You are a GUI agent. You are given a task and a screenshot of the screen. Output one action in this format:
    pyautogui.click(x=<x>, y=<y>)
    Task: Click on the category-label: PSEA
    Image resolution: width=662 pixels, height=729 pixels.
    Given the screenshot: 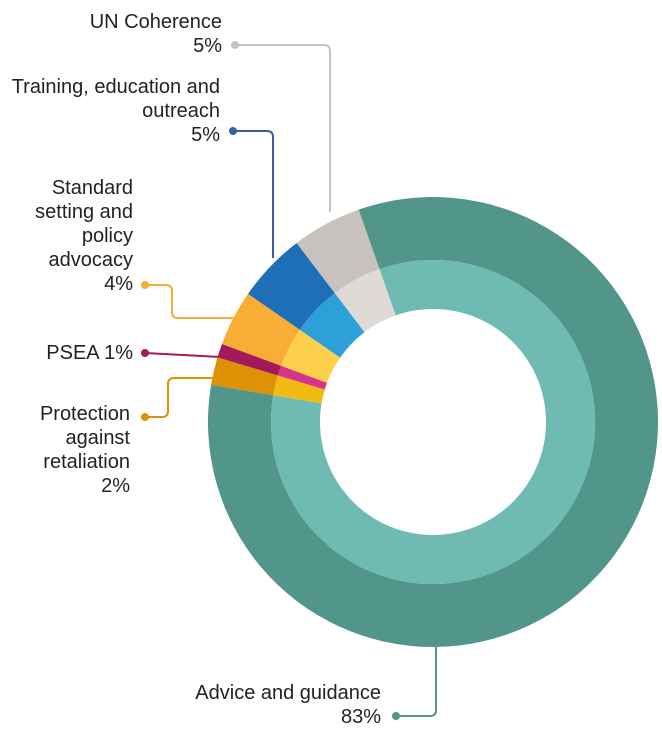 What is the action you would take?
    pyautogui.click(x=72, y=353)
    